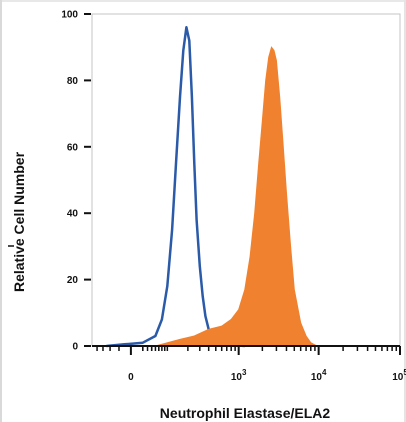 This screenshot has width=406, height=422. What do you see at coordinates (239, 375) in the screenshot?
I see `x-tick-label: 10³` at bounding box center [239, 375].